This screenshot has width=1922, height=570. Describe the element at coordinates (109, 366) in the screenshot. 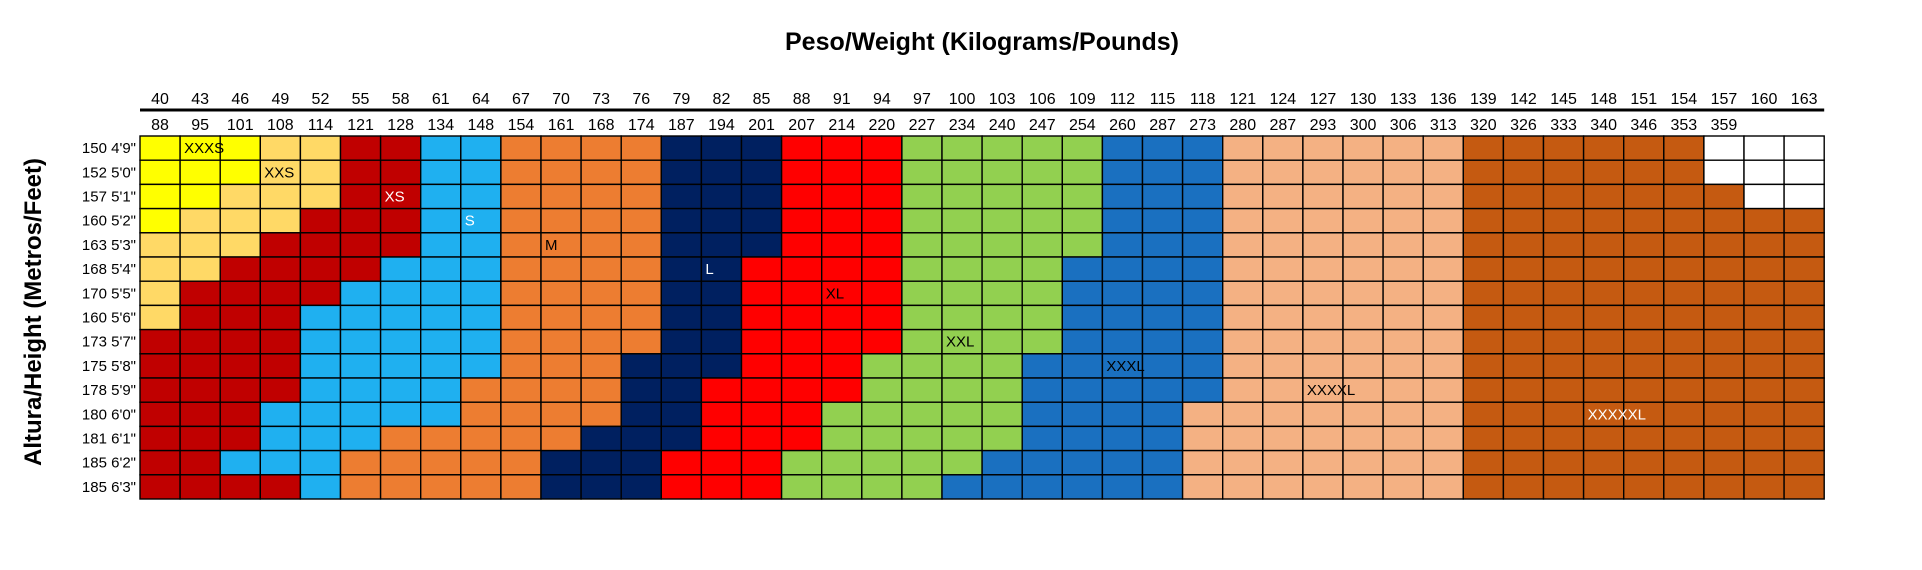

I see `y-tick: 175 5'8"` at that location.